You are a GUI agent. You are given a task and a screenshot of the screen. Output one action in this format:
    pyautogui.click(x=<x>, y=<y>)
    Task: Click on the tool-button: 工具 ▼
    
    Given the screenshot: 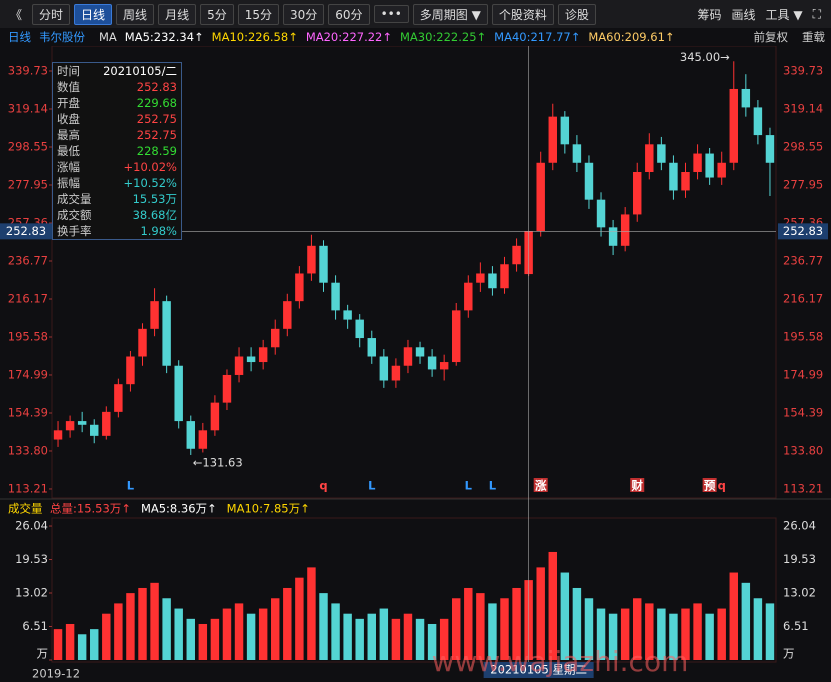 What is the action you would take?
    pyautogui.click(x=784, y=14)
    